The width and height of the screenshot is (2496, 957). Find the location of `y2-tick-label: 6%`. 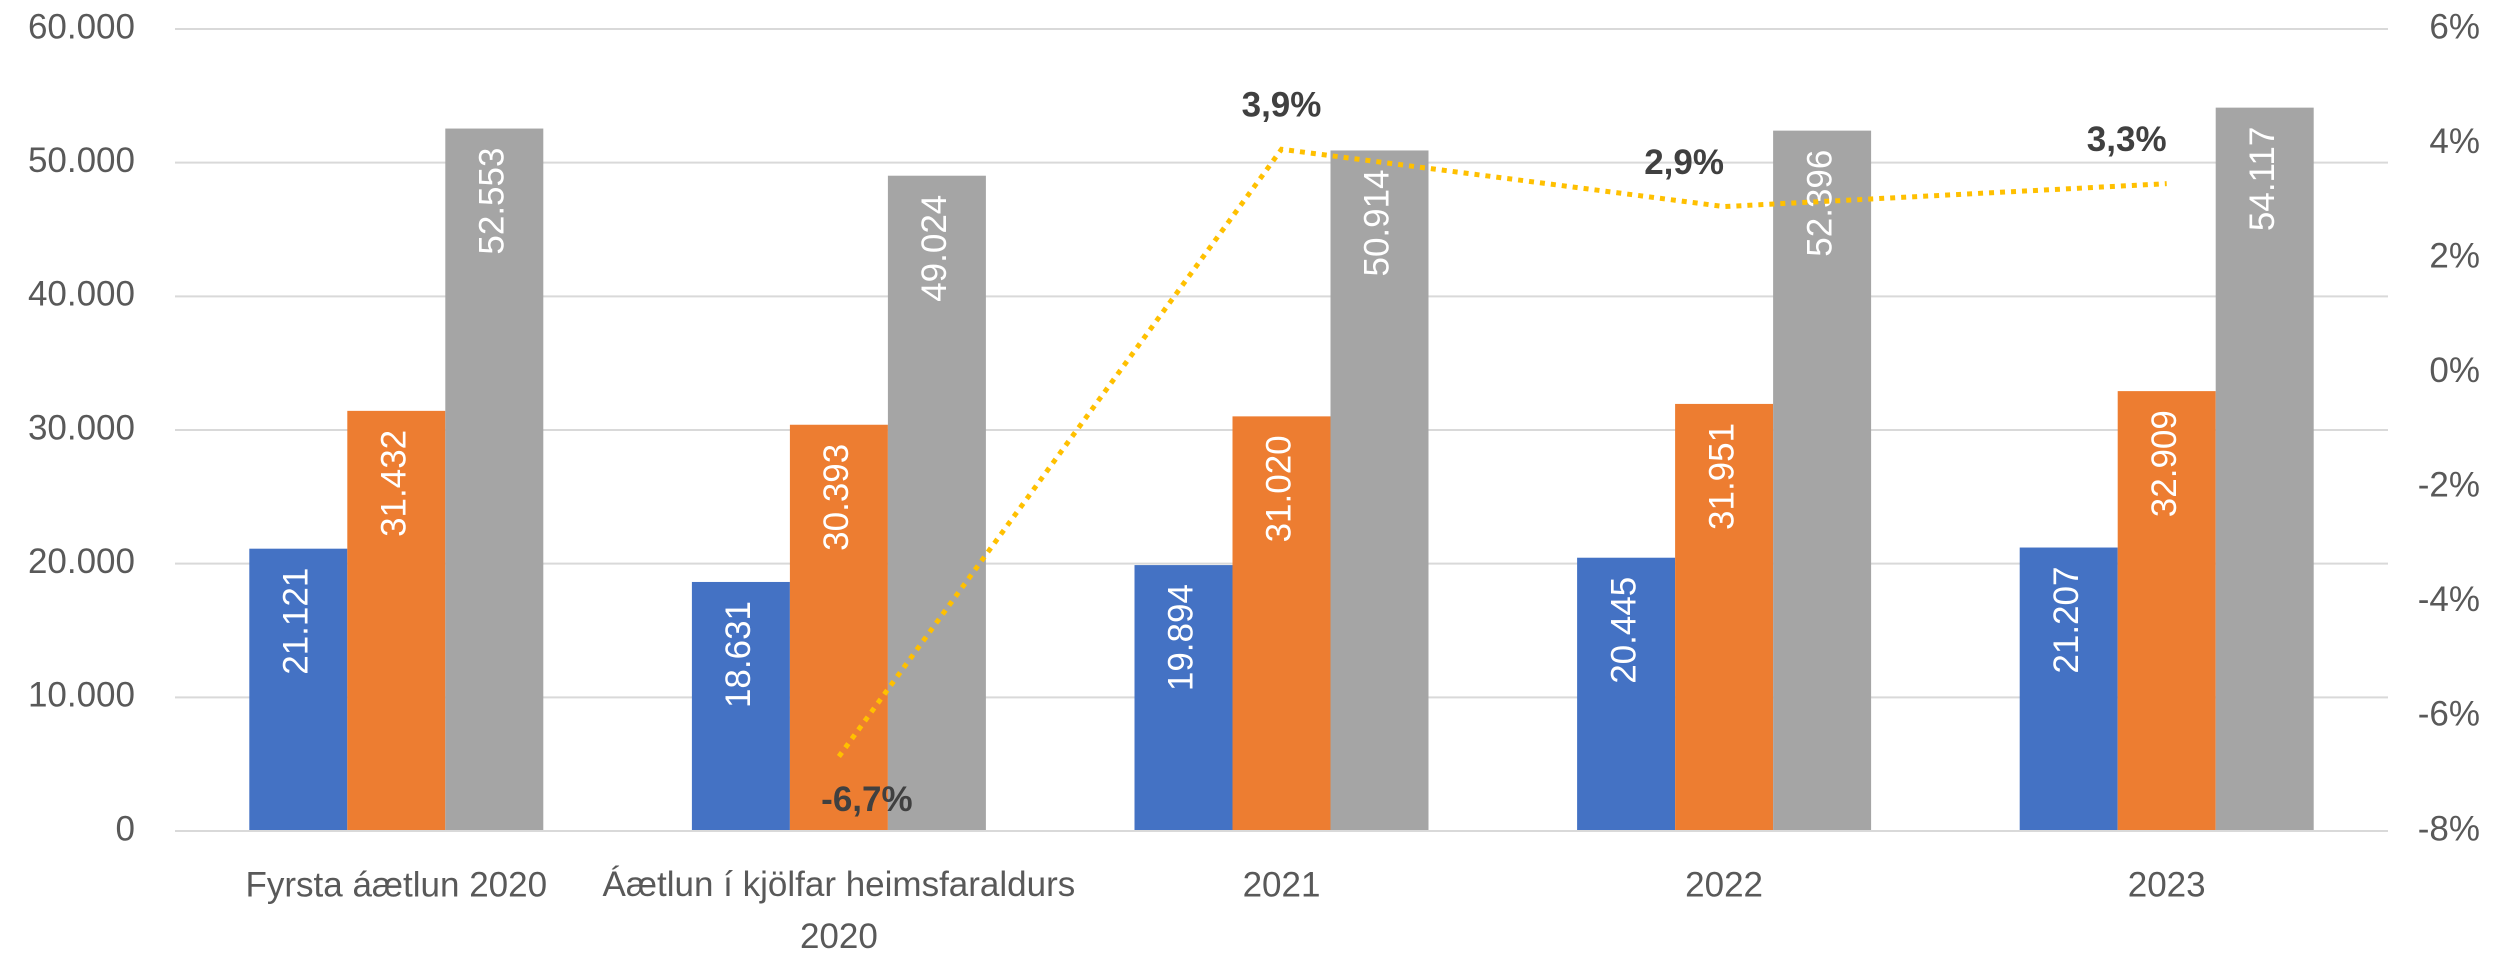

y2-tick-label: 6% is located at coordinates (2454, 26).